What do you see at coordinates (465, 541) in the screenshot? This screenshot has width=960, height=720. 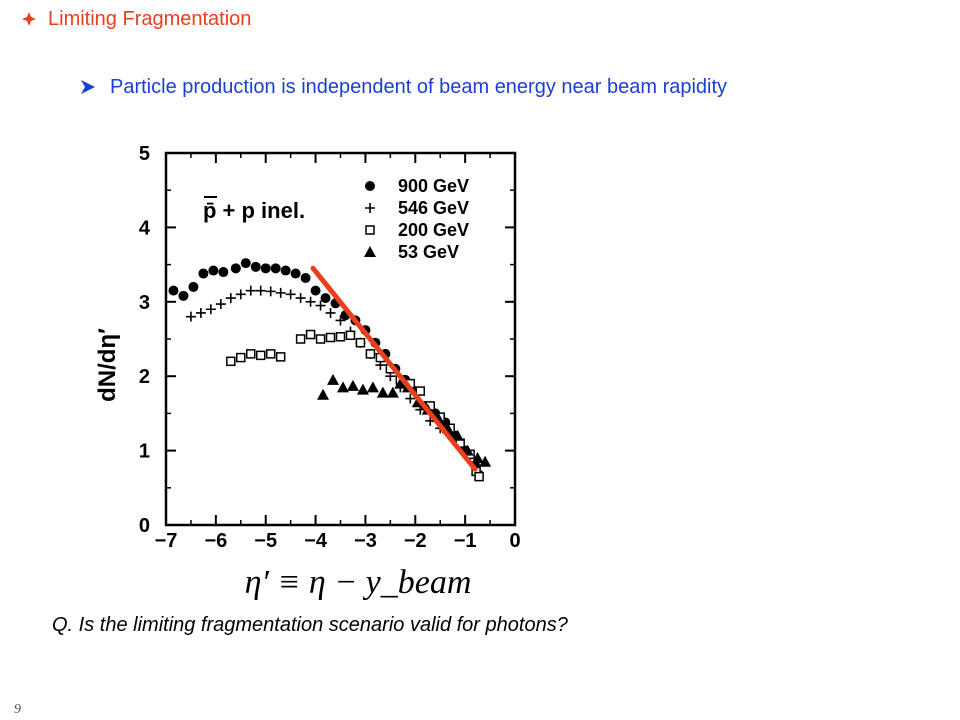 I see `x-tick-label: −1` at bounding box center [465, 541].